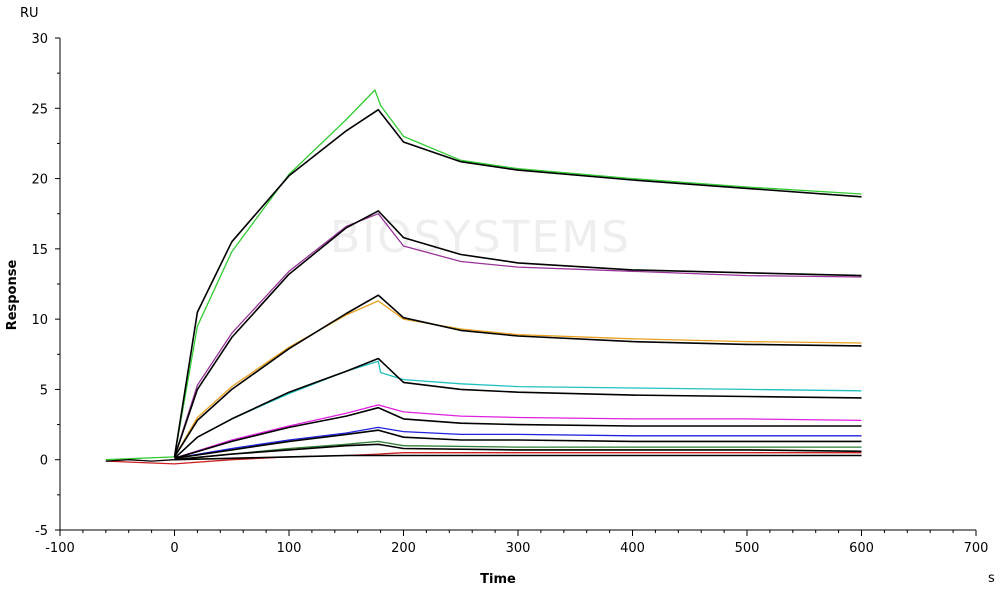 The width and height of the screenshot is (1000, 589). I want to click on series-line-15-data, so click(483, 458).